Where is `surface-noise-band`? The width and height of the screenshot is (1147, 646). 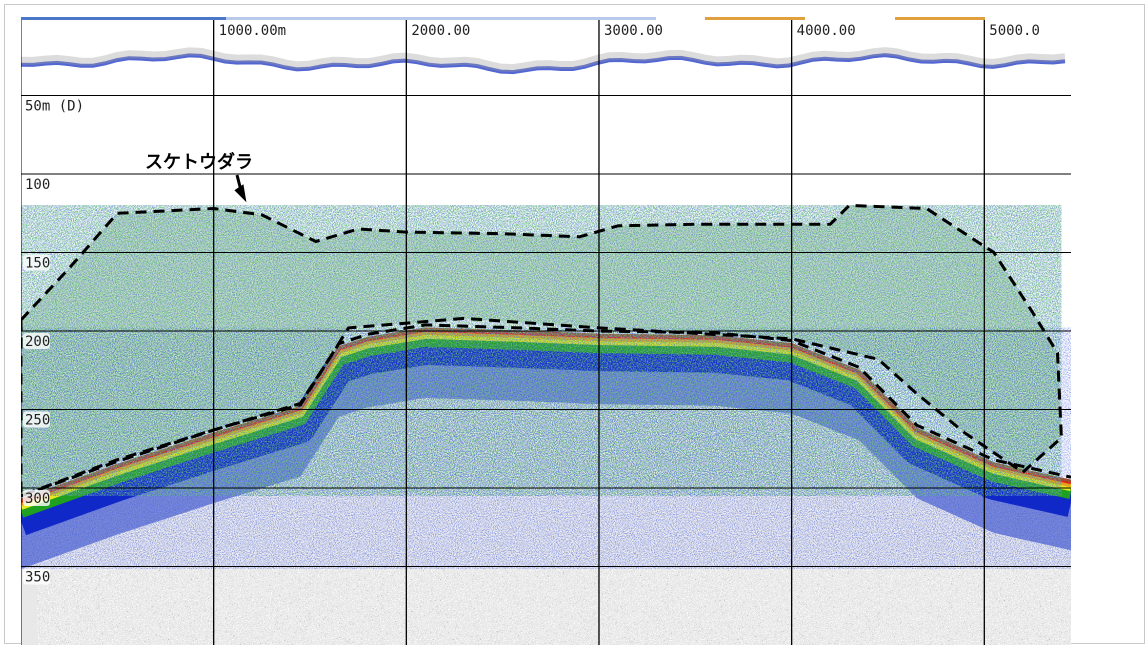 surface-noise-band is located at coordinates (543, 61).